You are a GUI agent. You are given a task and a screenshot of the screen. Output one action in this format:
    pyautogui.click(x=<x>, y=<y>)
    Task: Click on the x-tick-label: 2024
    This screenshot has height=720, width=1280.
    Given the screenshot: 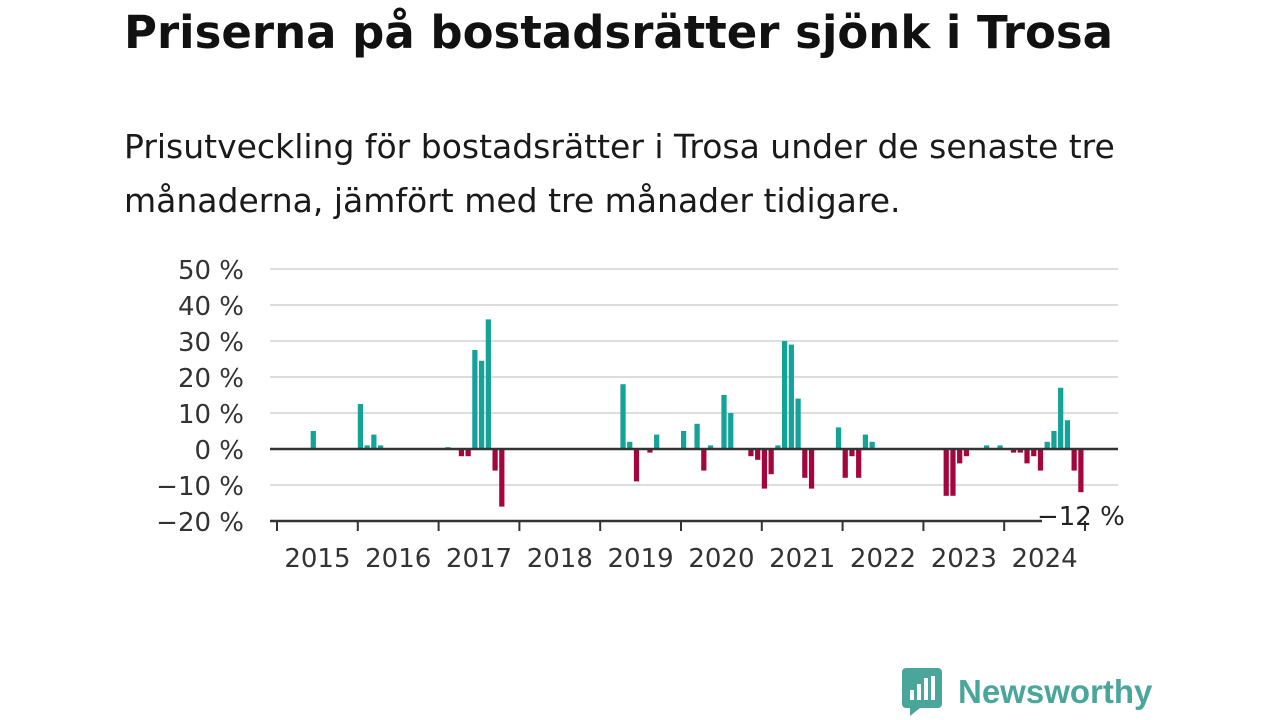 What is the action you would take?
    pyautogui.click(x=1045, y=559)
    